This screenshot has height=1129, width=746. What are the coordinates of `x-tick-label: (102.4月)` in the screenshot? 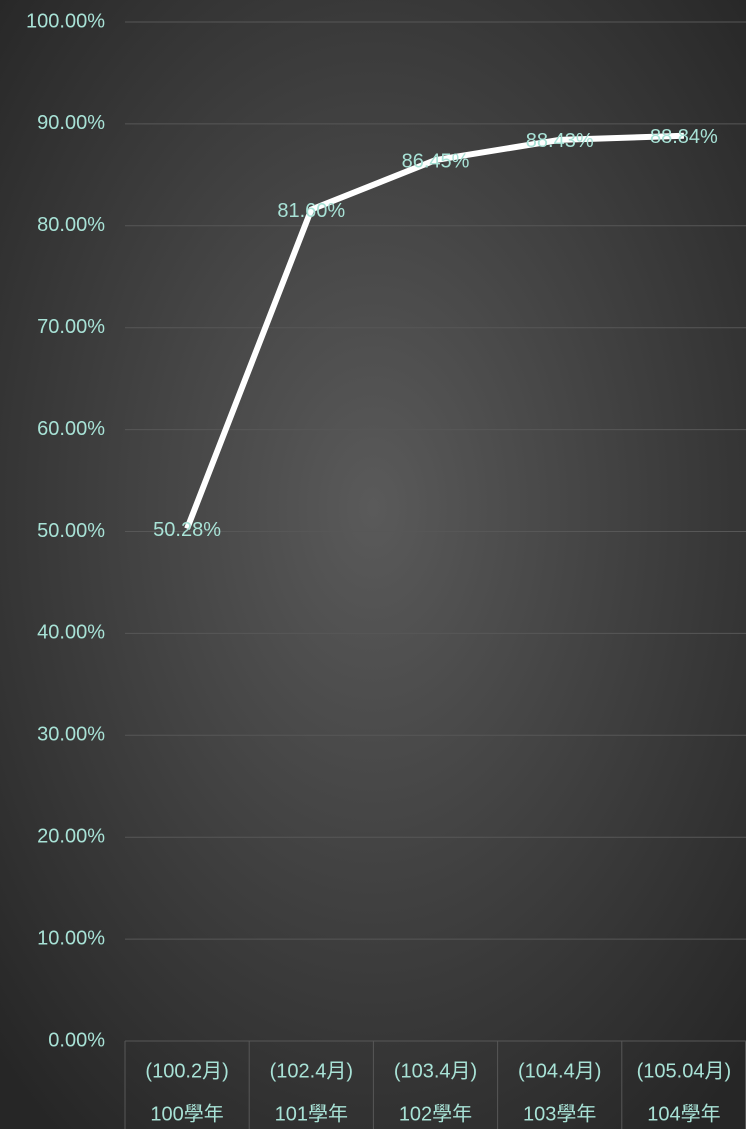 It's located at (311, 1071).